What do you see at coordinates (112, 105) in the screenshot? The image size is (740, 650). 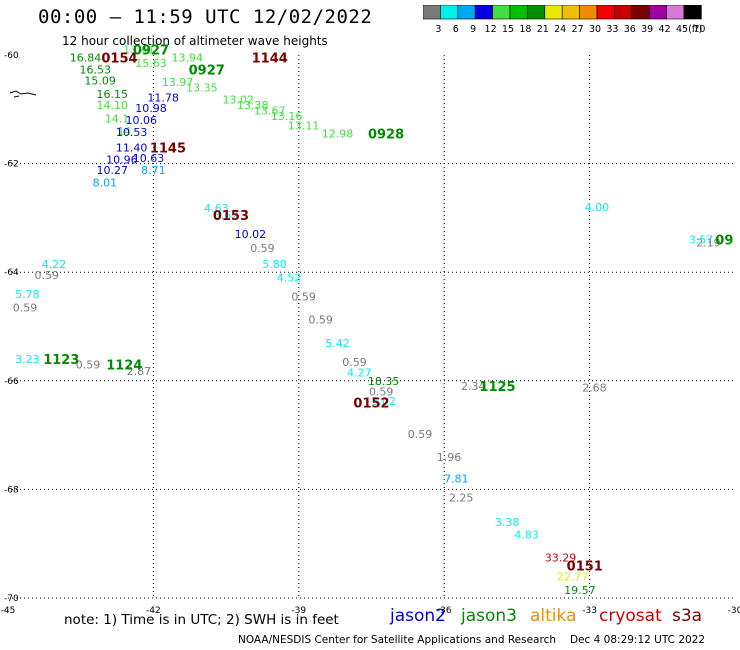 I see `wave-height-label: 14.10` at bounding box center [112, 105].